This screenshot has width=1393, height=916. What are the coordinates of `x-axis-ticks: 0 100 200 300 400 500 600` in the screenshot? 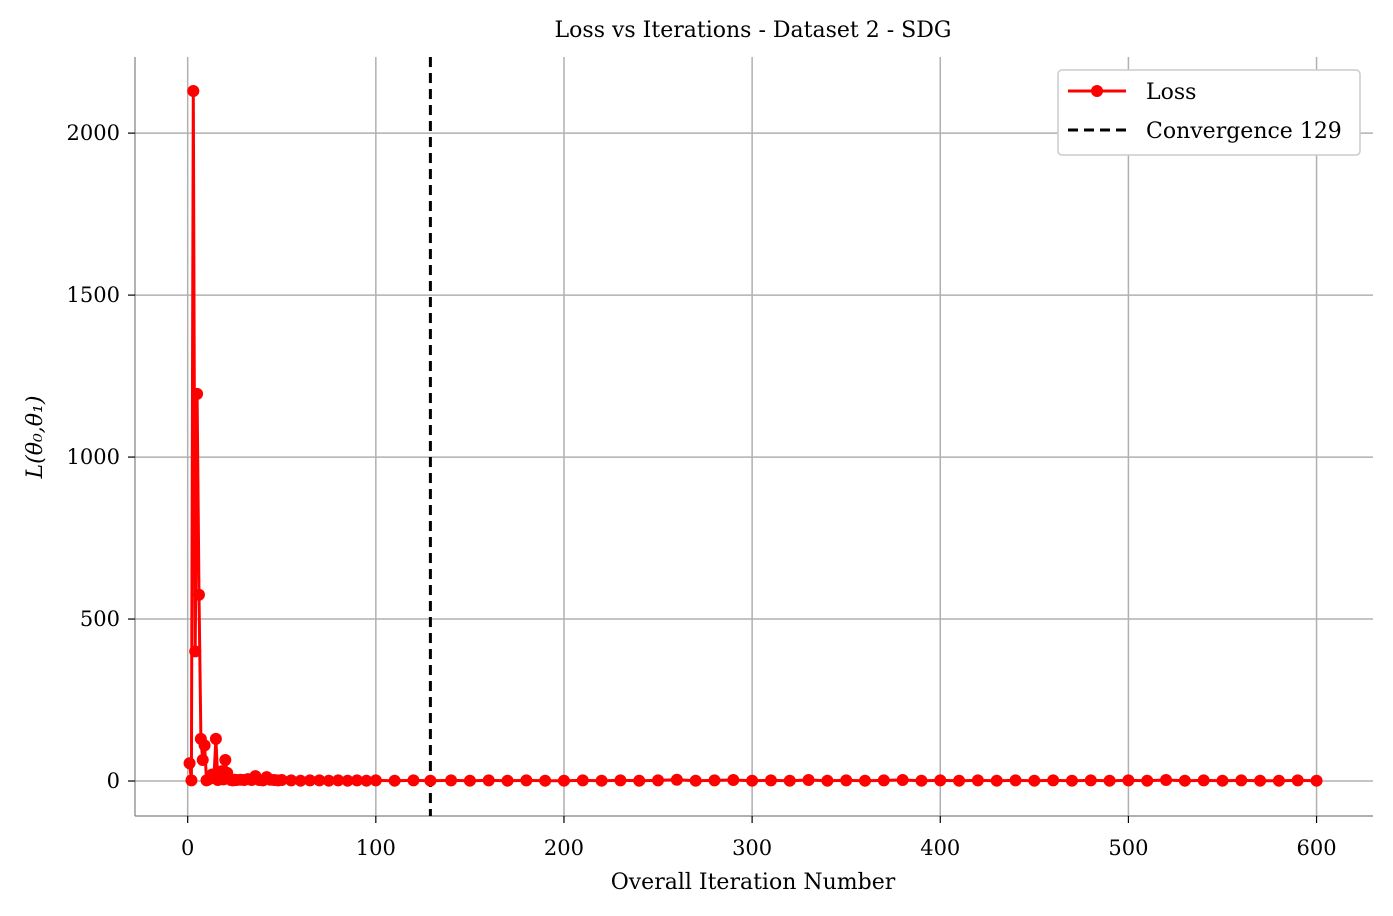 It's located at (759, 838).